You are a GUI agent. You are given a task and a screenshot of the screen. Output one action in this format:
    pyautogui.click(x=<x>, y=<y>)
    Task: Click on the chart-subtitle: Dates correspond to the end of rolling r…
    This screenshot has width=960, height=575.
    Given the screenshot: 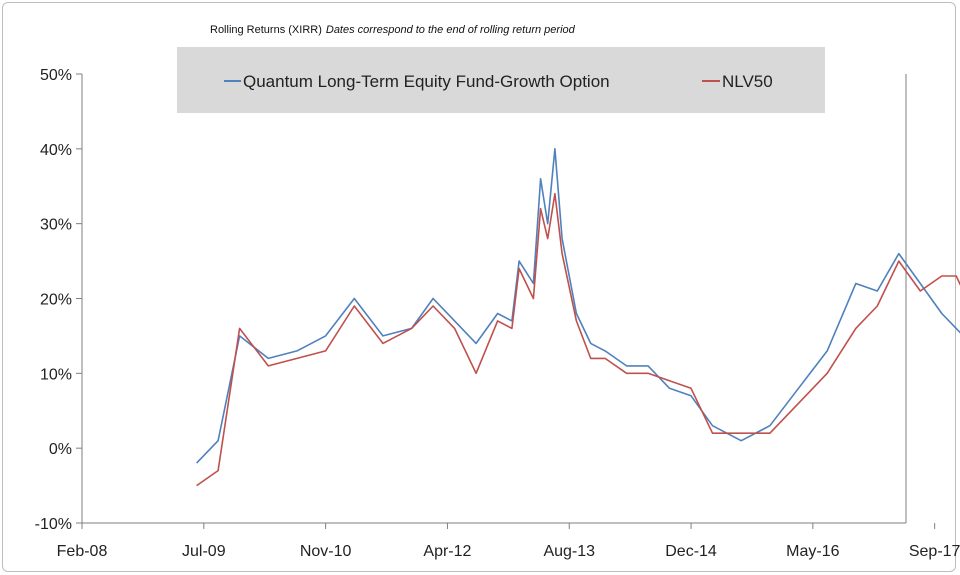 What is the action you would take?
    pyautogui.click(x=450, y=30)
    